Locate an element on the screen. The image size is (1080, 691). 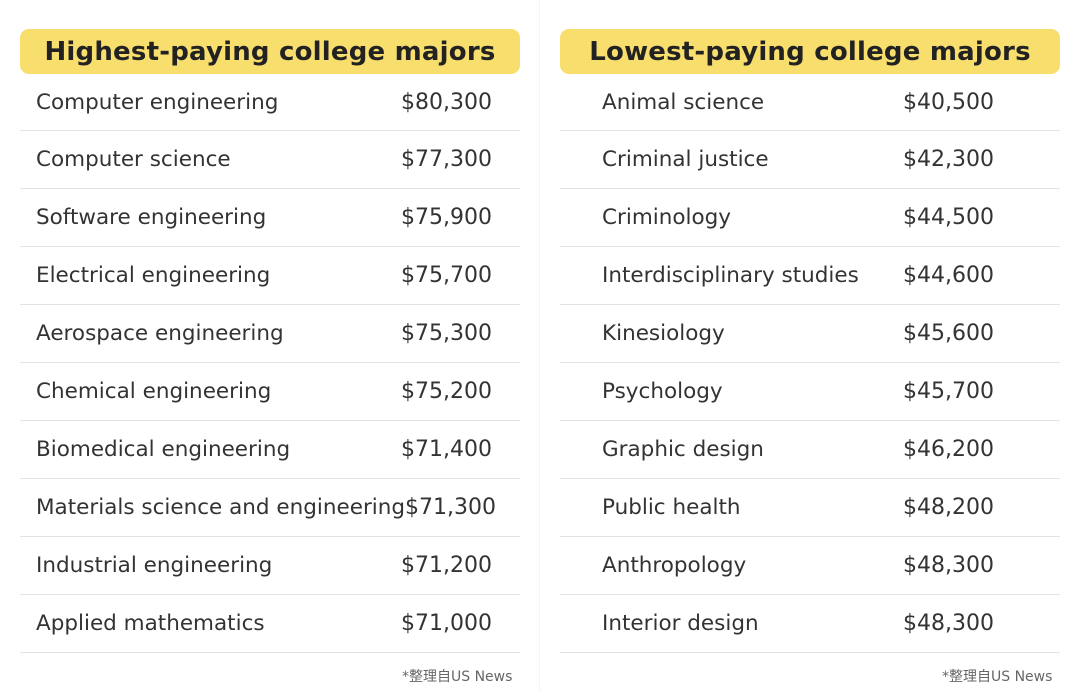
lowest-paying-salary-value: $44,600 is located at coordinates (948, 275).